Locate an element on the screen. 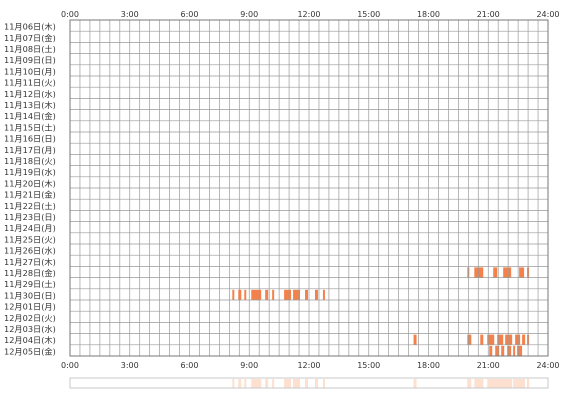 The image size is (570, 400). day-label: 11月24日(月) is located at coordinates (30, 228).